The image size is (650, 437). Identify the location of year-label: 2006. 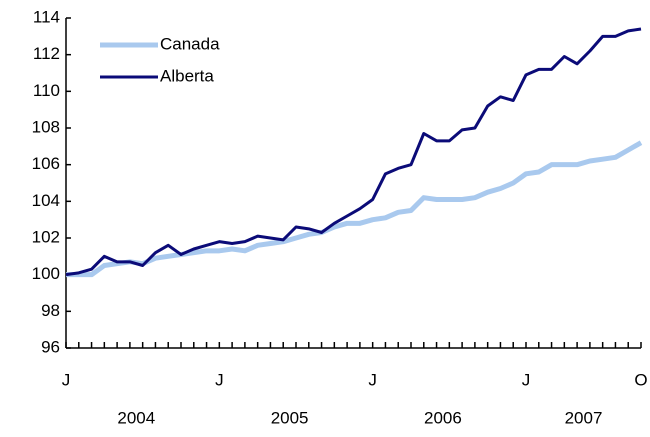
(443, 417).